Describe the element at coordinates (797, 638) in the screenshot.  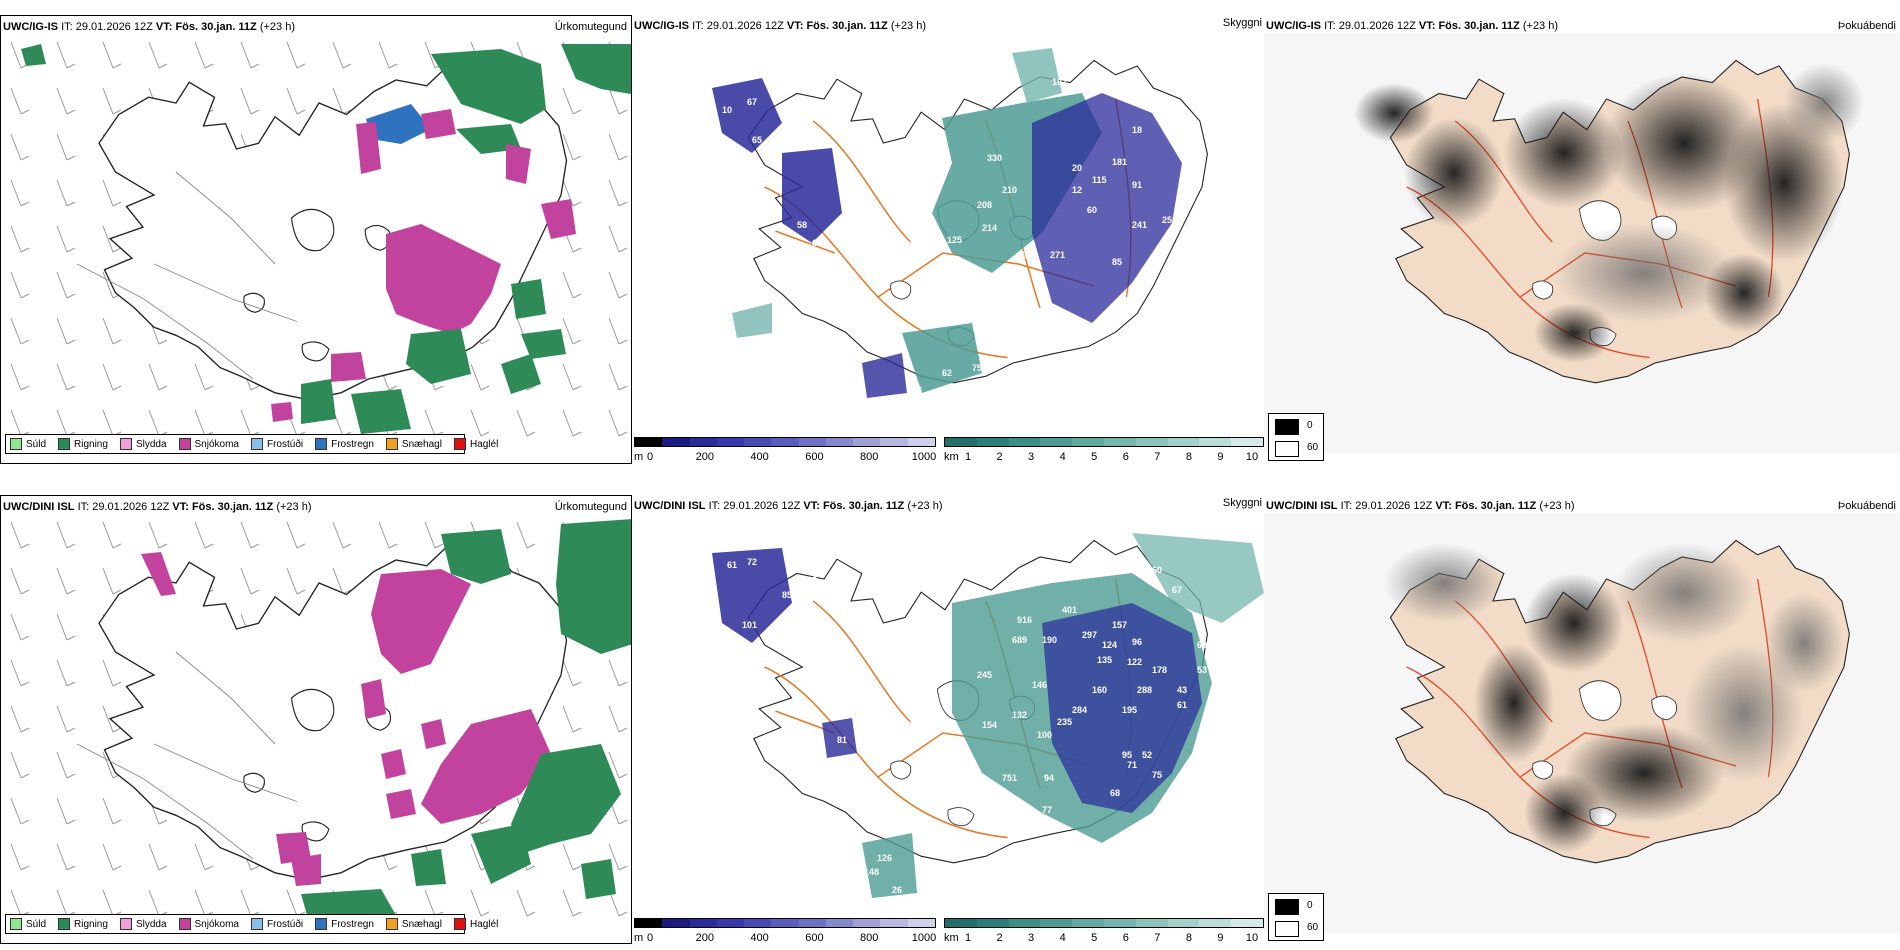
I see `vis-label: 98` at that location.